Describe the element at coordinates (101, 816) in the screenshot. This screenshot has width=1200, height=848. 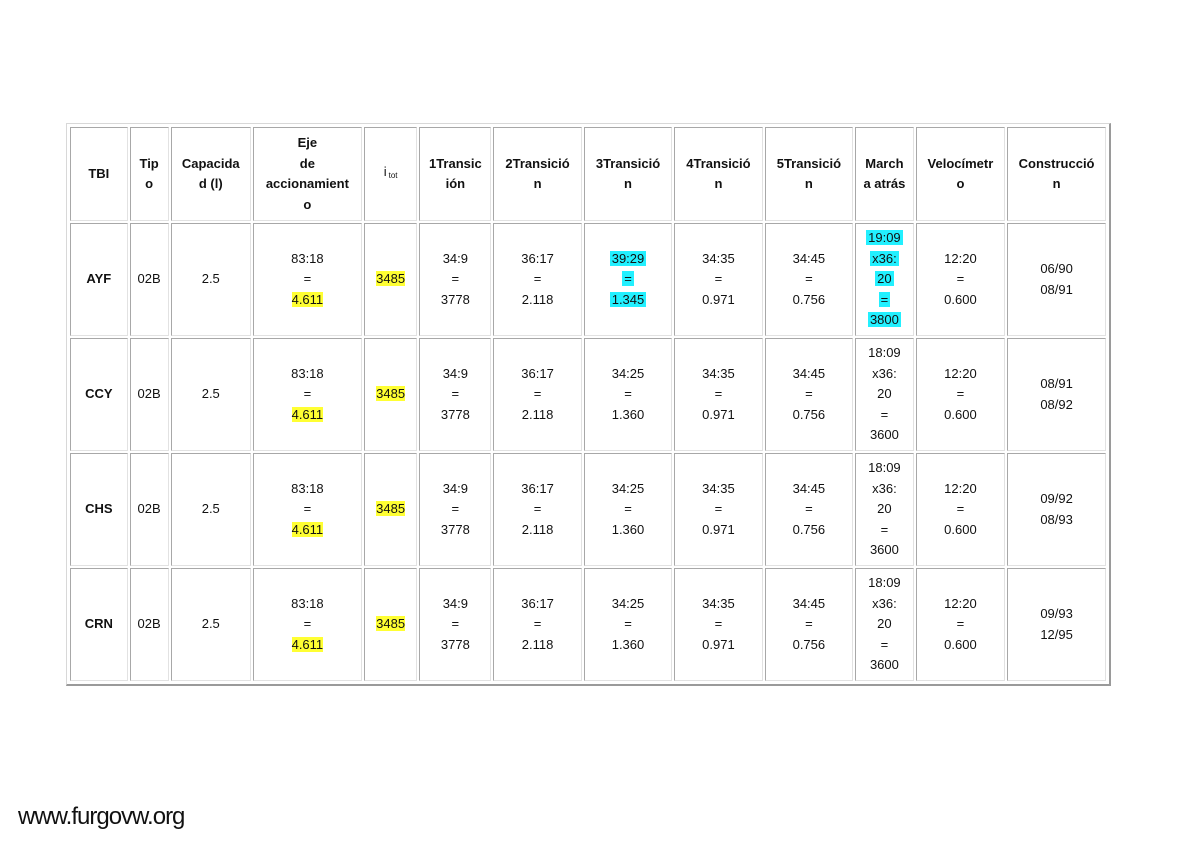
I see `site-url-footer: www.furgovw.org` at that location.